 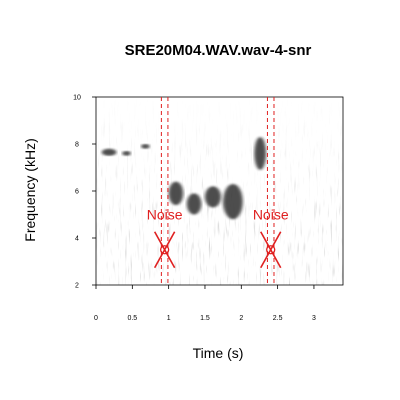 I want to click on y-axis-label: Frequency (kHz), so click(x=30, y=189).